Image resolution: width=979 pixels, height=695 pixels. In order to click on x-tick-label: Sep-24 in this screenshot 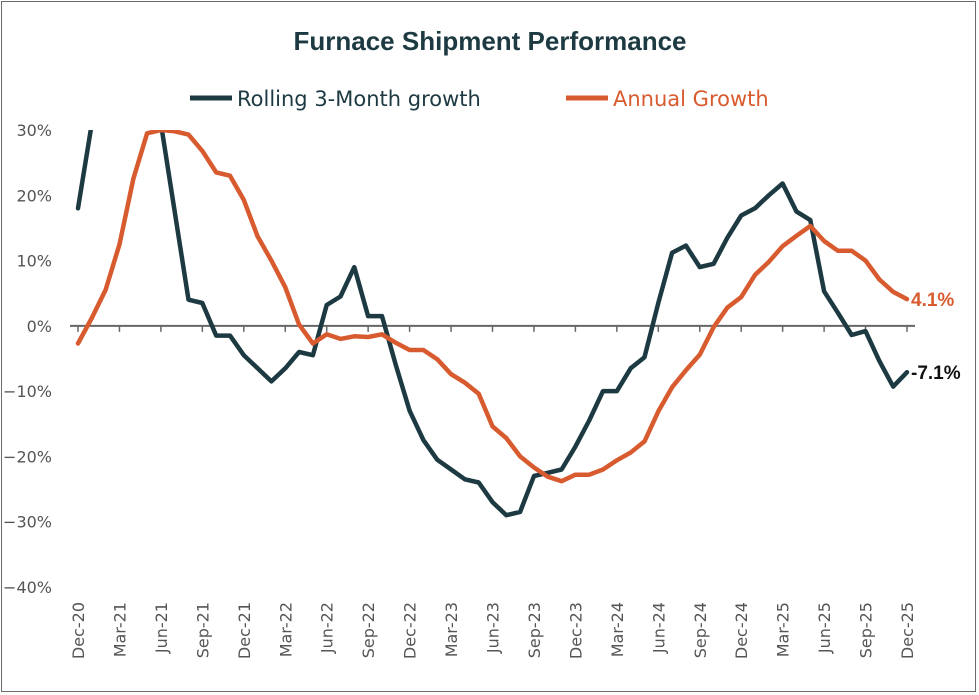, I will do `click(700, 630)`.